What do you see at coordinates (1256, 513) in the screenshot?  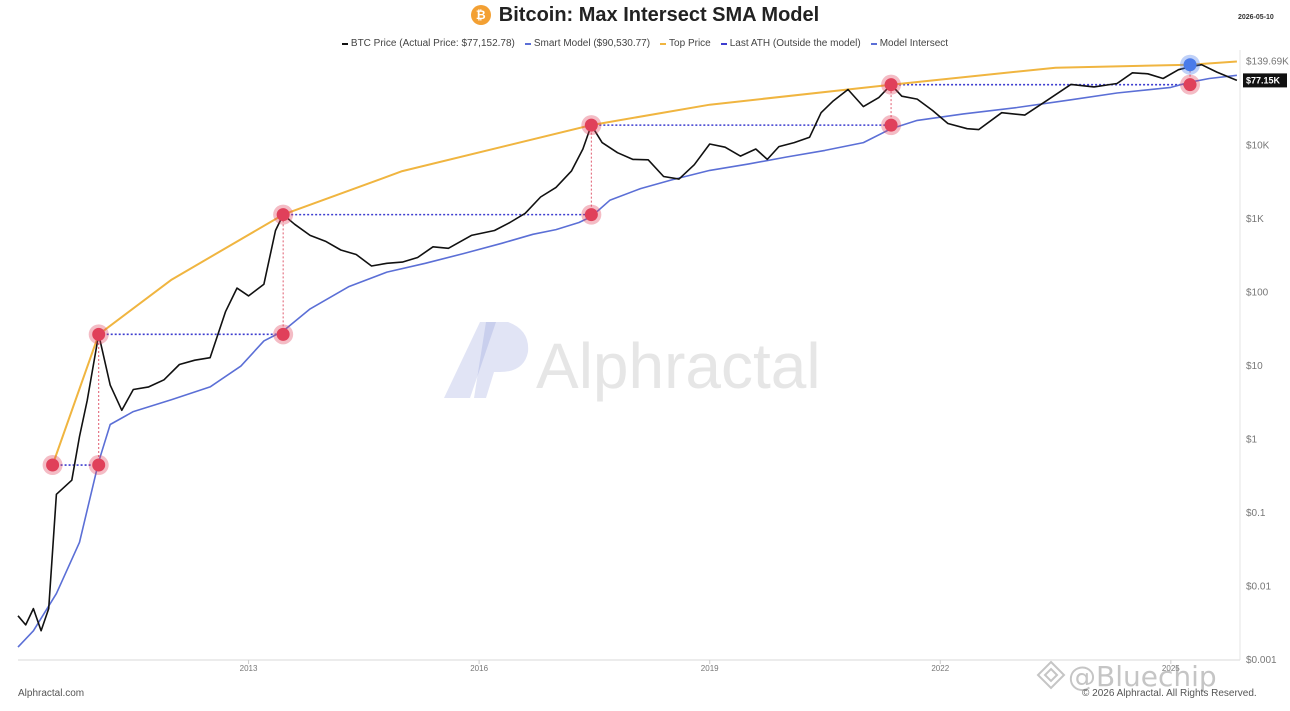 I see `y-tick-label: $0.1` at bounding box center [1256, 513].